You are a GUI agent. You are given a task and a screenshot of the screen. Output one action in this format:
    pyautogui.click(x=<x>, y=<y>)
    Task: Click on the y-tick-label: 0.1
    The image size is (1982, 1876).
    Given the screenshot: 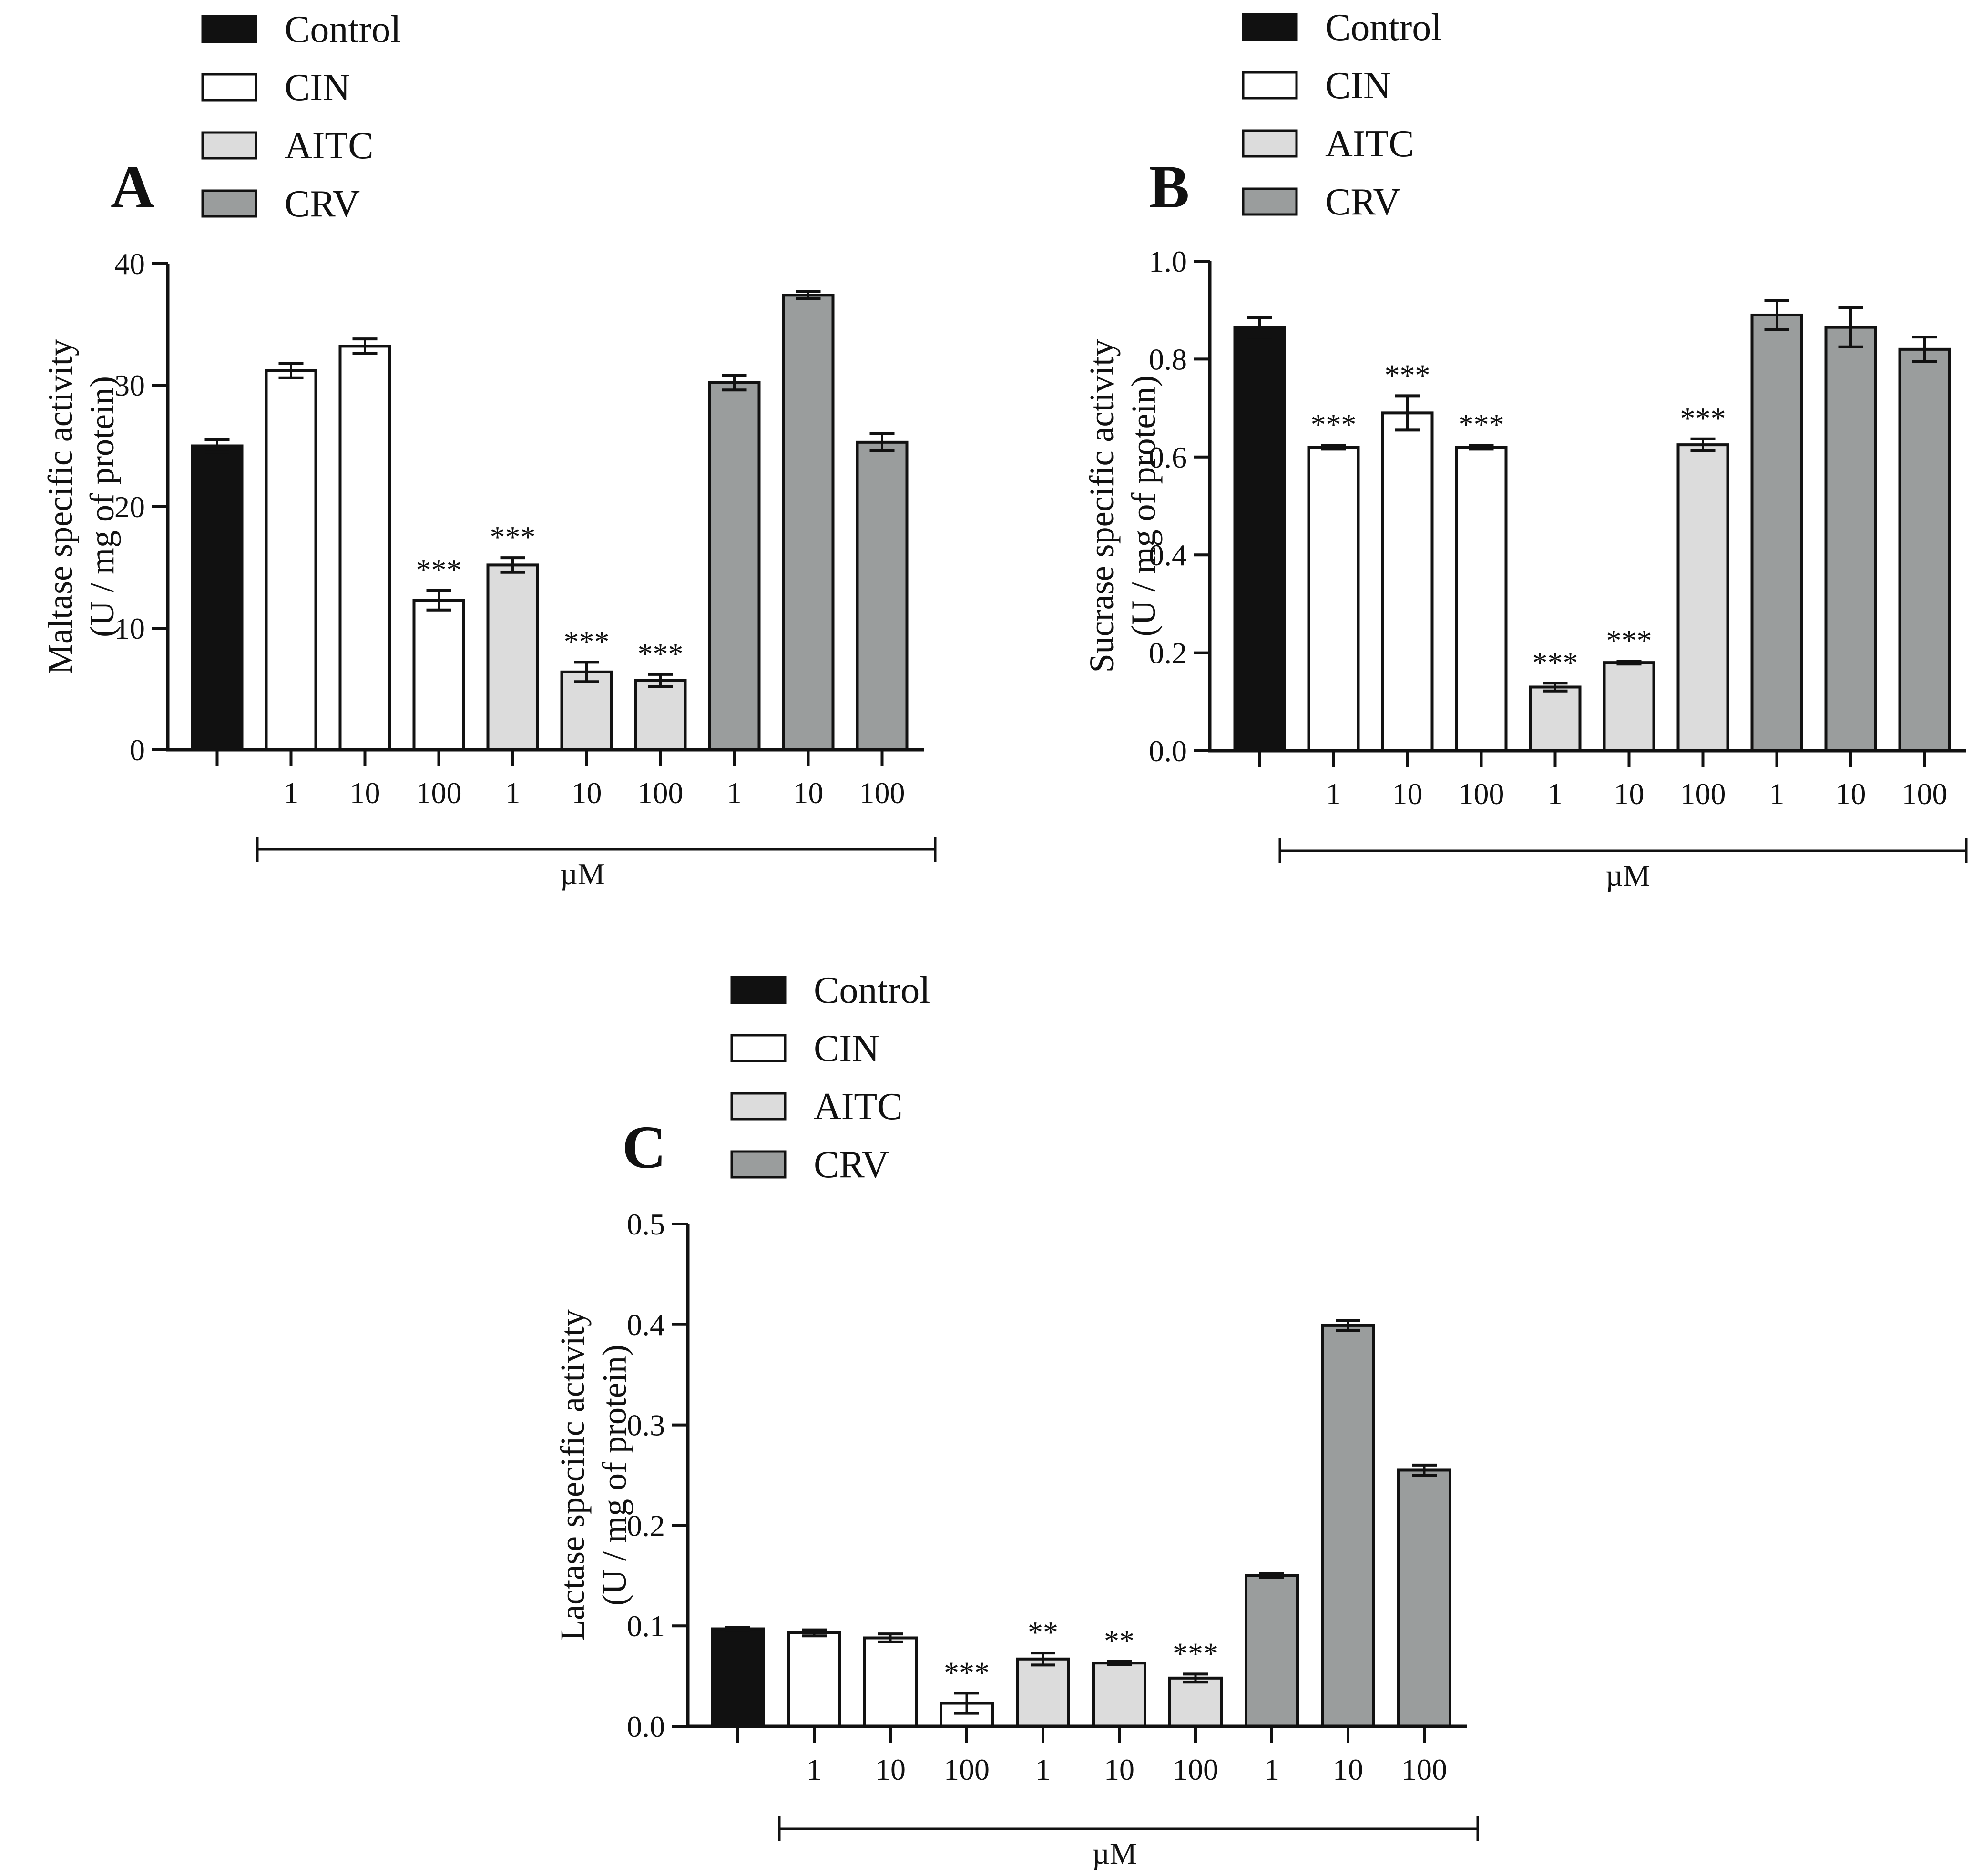 What is the action you would take?
    pyautogui.click(x=646, y=1626)
    